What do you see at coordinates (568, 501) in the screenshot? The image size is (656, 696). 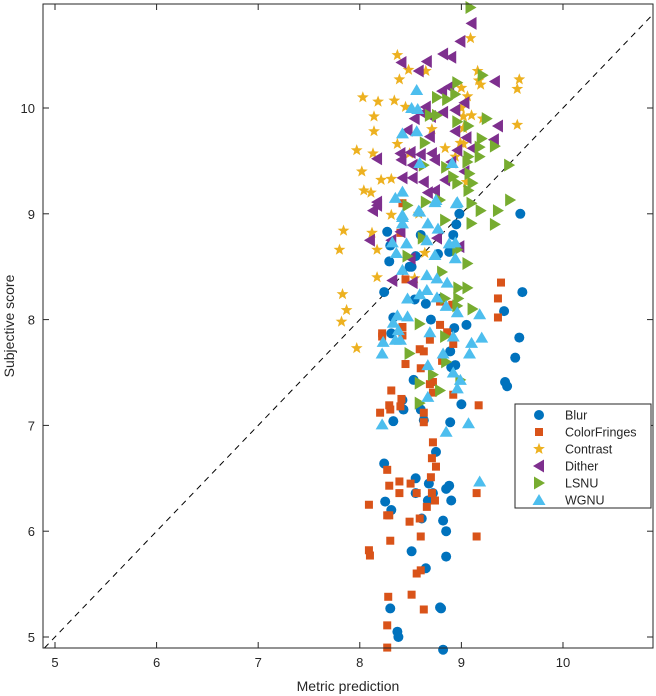 I see `legend-item-wgnu: WGNU` at bounding box center [568, 501].